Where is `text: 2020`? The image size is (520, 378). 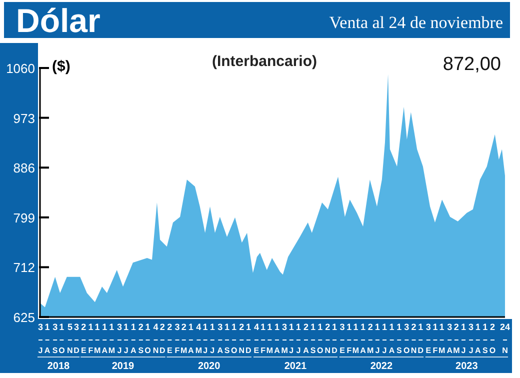 text: 2020 is located at coordinates (209, 366).